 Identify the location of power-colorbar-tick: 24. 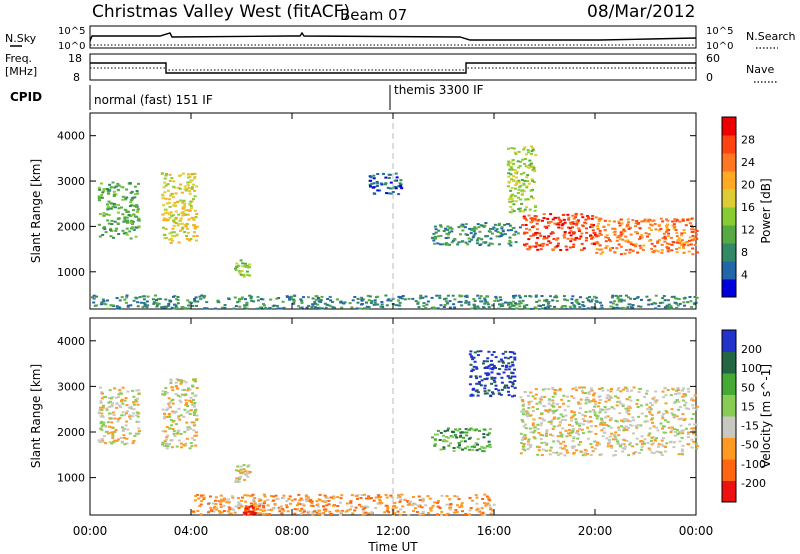
(748, 162).